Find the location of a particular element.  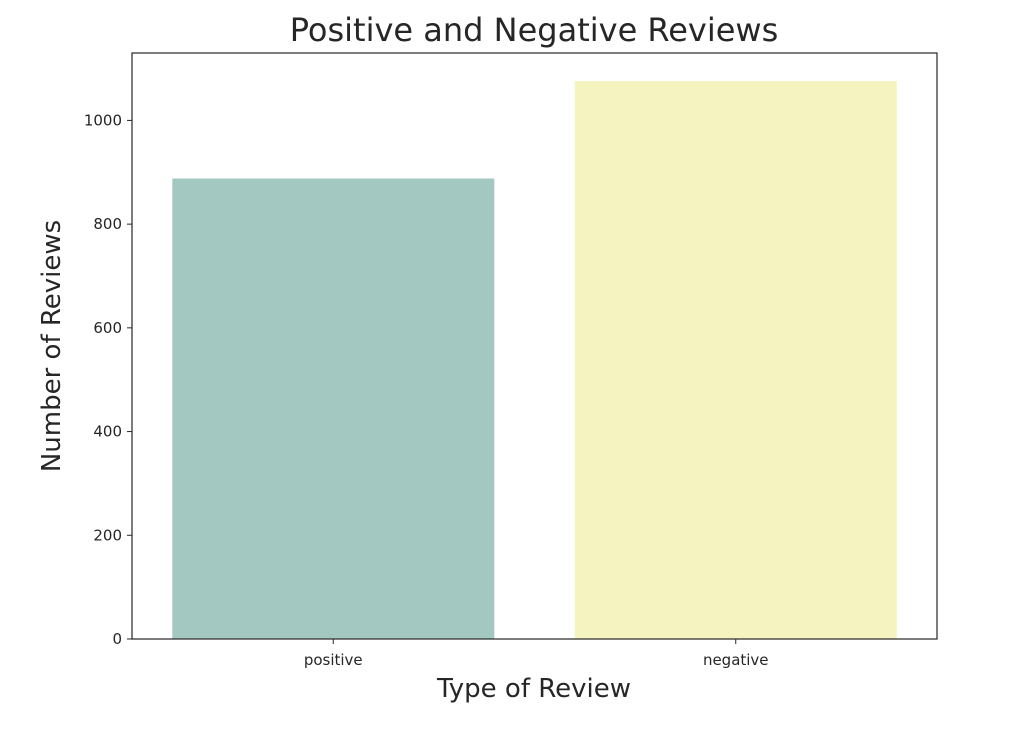

y-axis-ticks: 0 200 400 600 800 1000 is located at coordinates (108, 379).